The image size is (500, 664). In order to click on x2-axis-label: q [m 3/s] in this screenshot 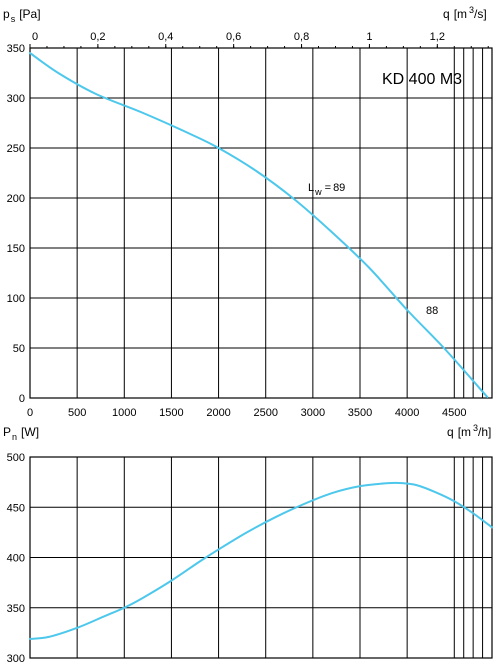, I will do `click(465, 13)`.